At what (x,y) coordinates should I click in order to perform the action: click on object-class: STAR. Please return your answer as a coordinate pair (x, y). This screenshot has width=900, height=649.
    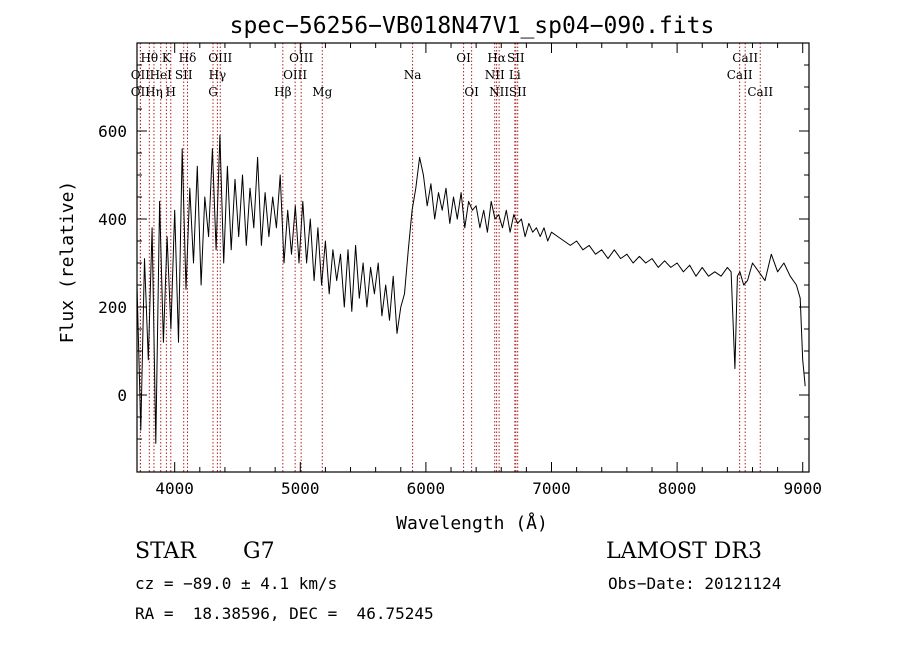
    Looking at the image, I should click on (165, 551).